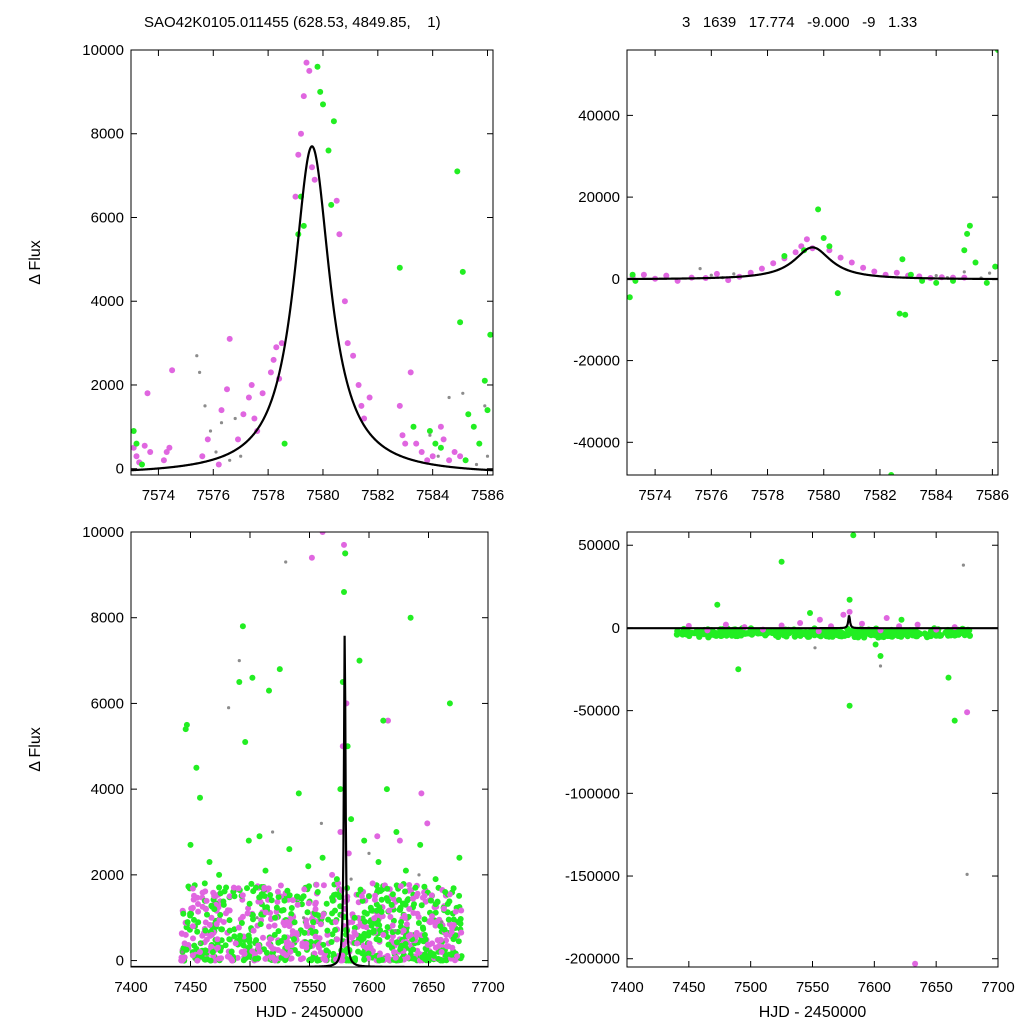 Image resolution: width=1024 pixels, height=1024 pixels. What do you see at coordinates (879, 495) in the screenshot?
I see `top-right-xtick-label: 7582` at bounding box center [879, 495].